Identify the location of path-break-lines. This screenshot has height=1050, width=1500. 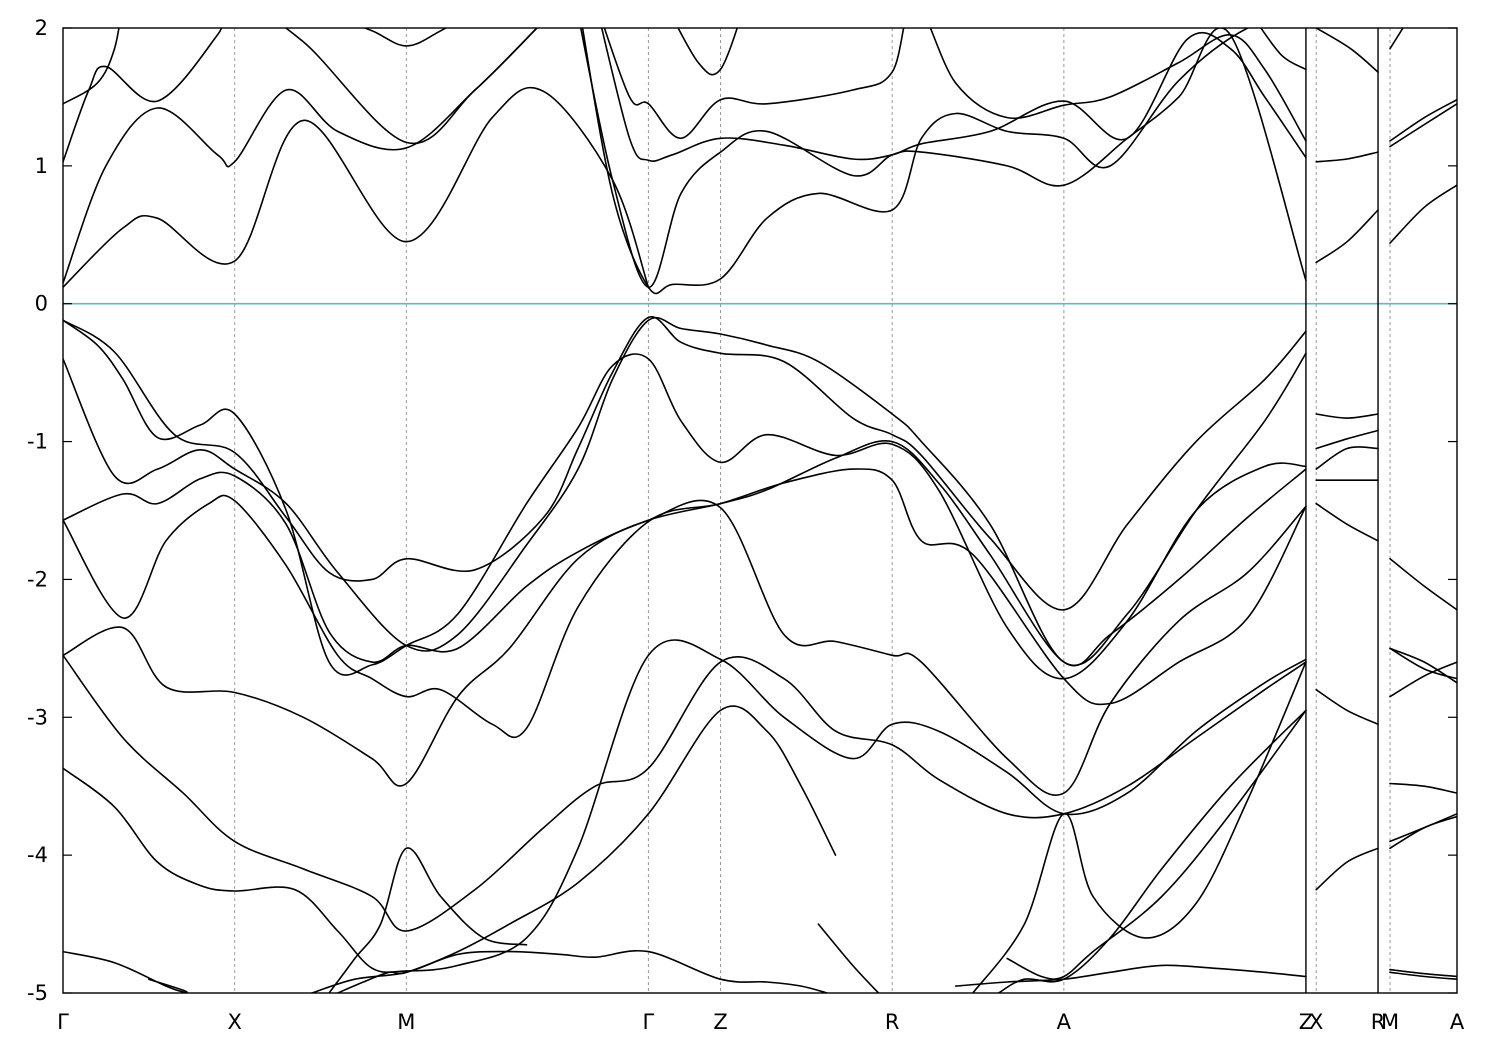
(1342, 510).